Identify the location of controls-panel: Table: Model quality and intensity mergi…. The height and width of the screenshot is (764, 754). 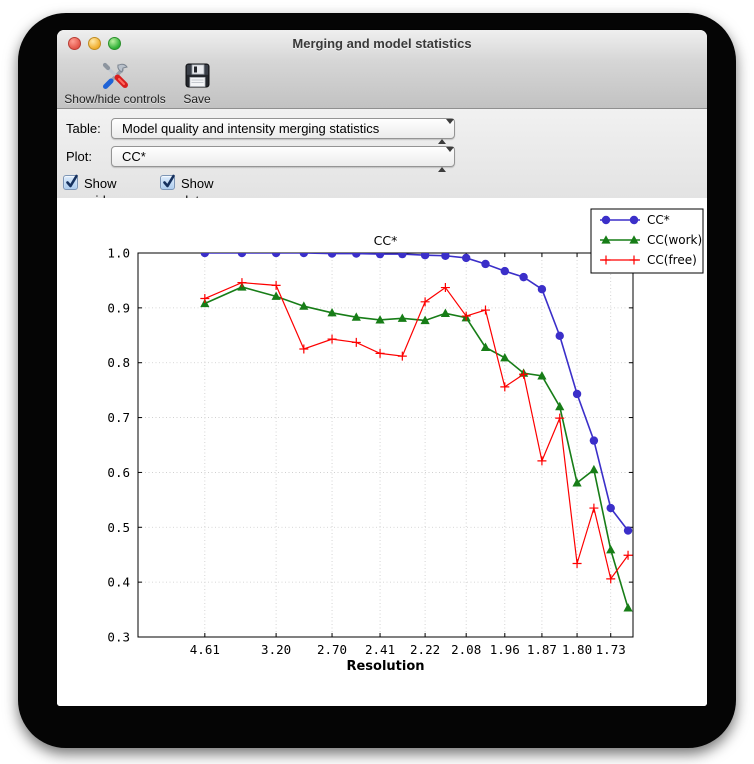
(382, 167).